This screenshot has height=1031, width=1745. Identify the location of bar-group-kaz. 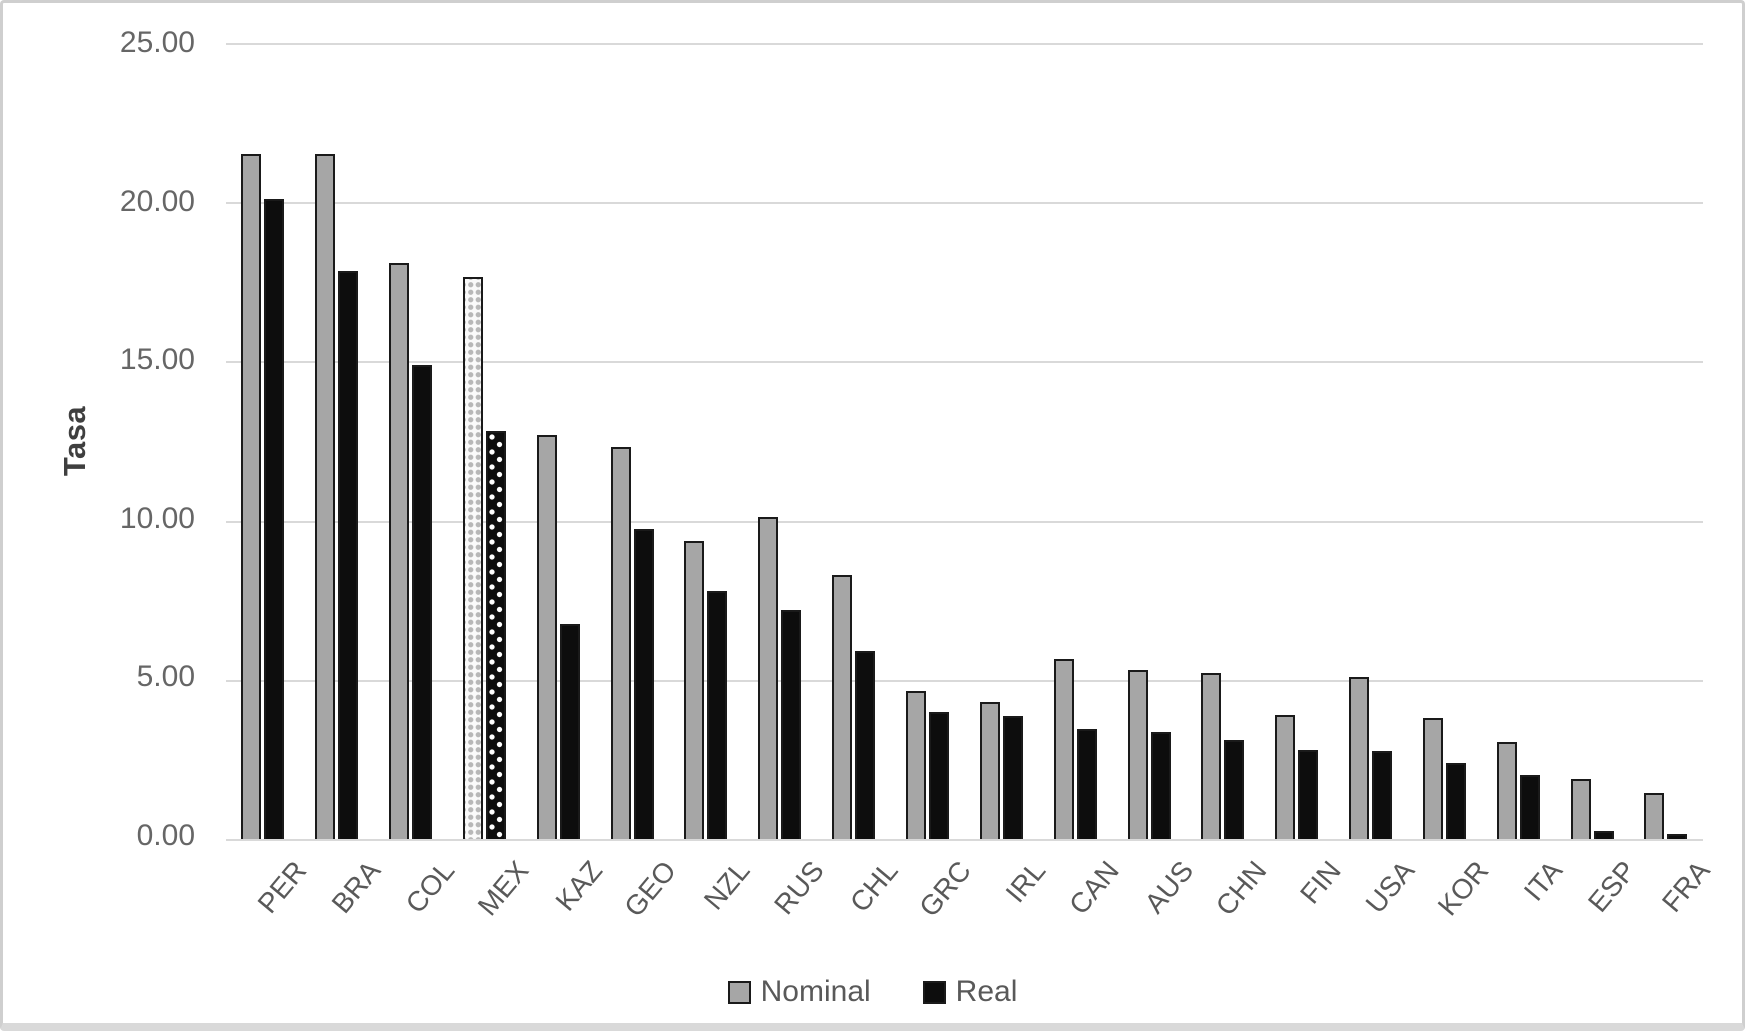
(558, 441).